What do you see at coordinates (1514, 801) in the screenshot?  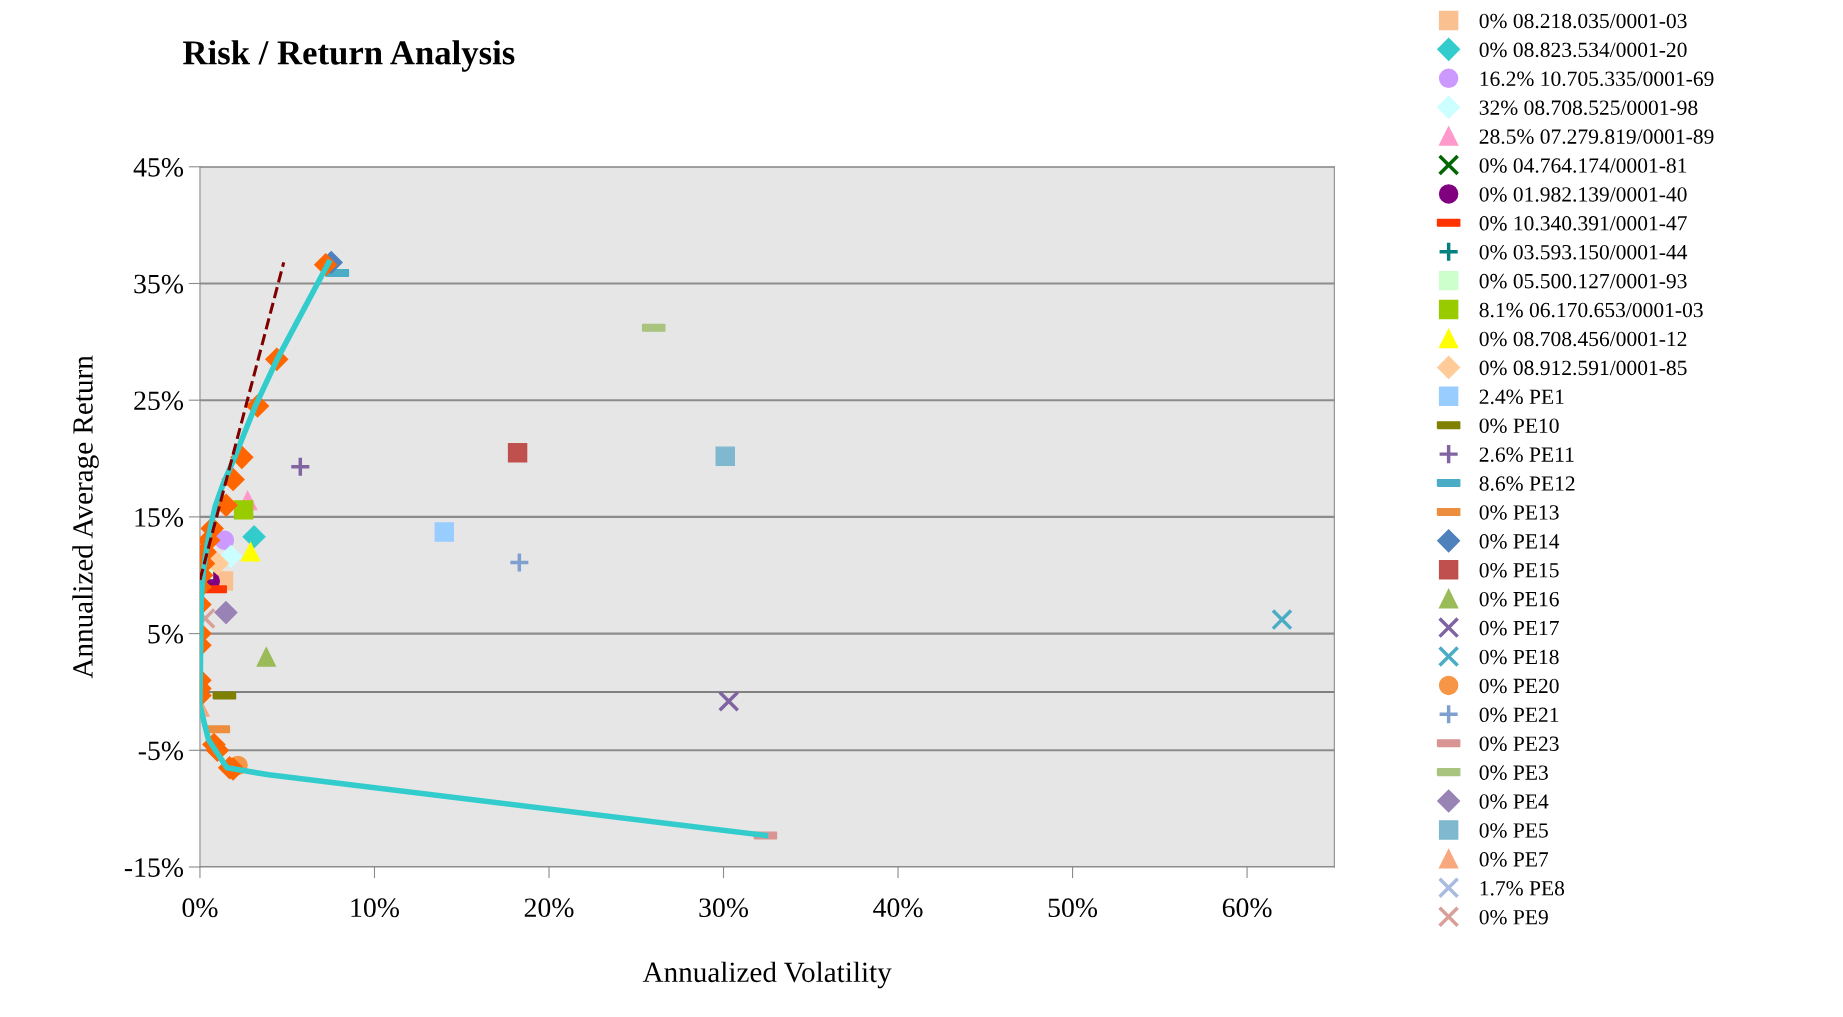 I see `legend-label: 0% PE4` at bounding box center [1514, 801].